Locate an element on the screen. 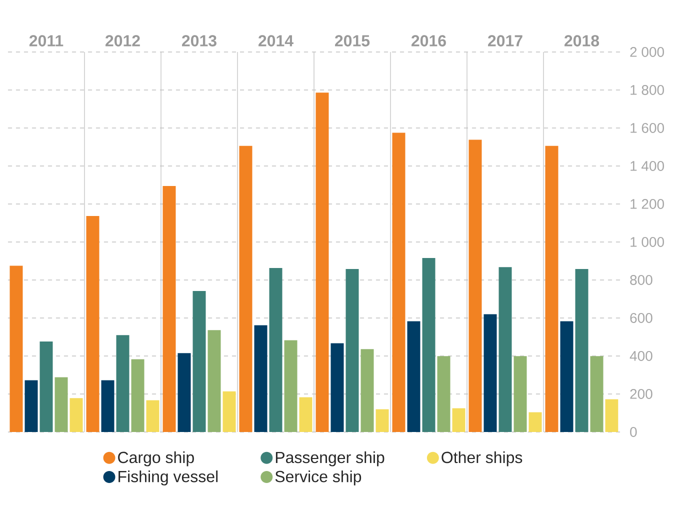 The height and width of the screenshot is (526, 681). y-tick-label: 200 is located at coordinates (641, 394).